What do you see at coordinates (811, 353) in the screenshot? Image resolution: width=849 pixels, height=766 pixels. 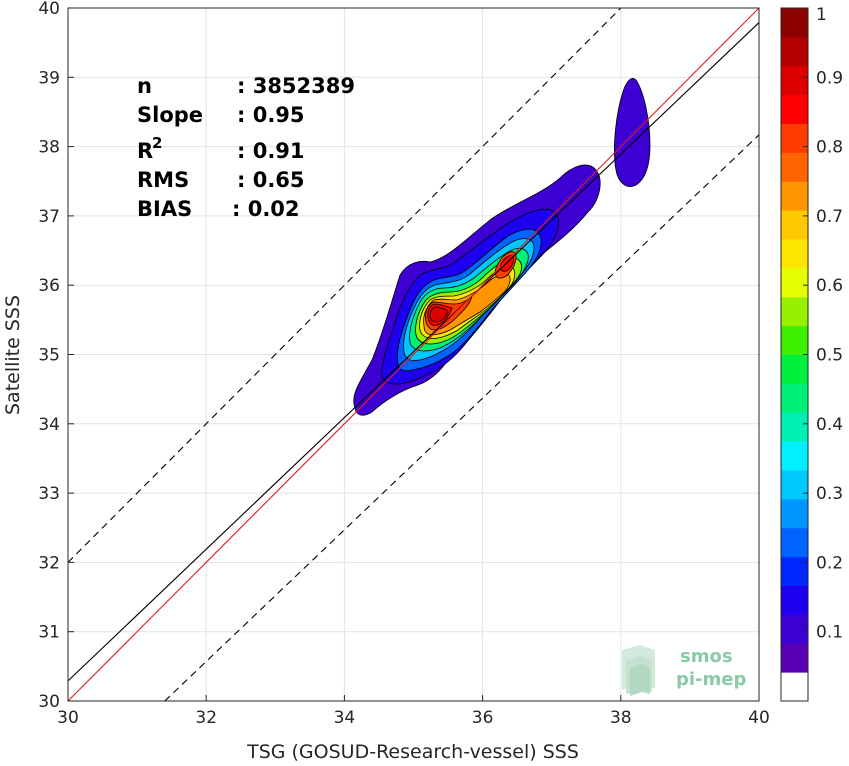 I see `colorbar: 0.1 0.2 0.3 0.4 0.5 0.6 0.7 0.8 0.9 1` at bounding box center [811, 353].